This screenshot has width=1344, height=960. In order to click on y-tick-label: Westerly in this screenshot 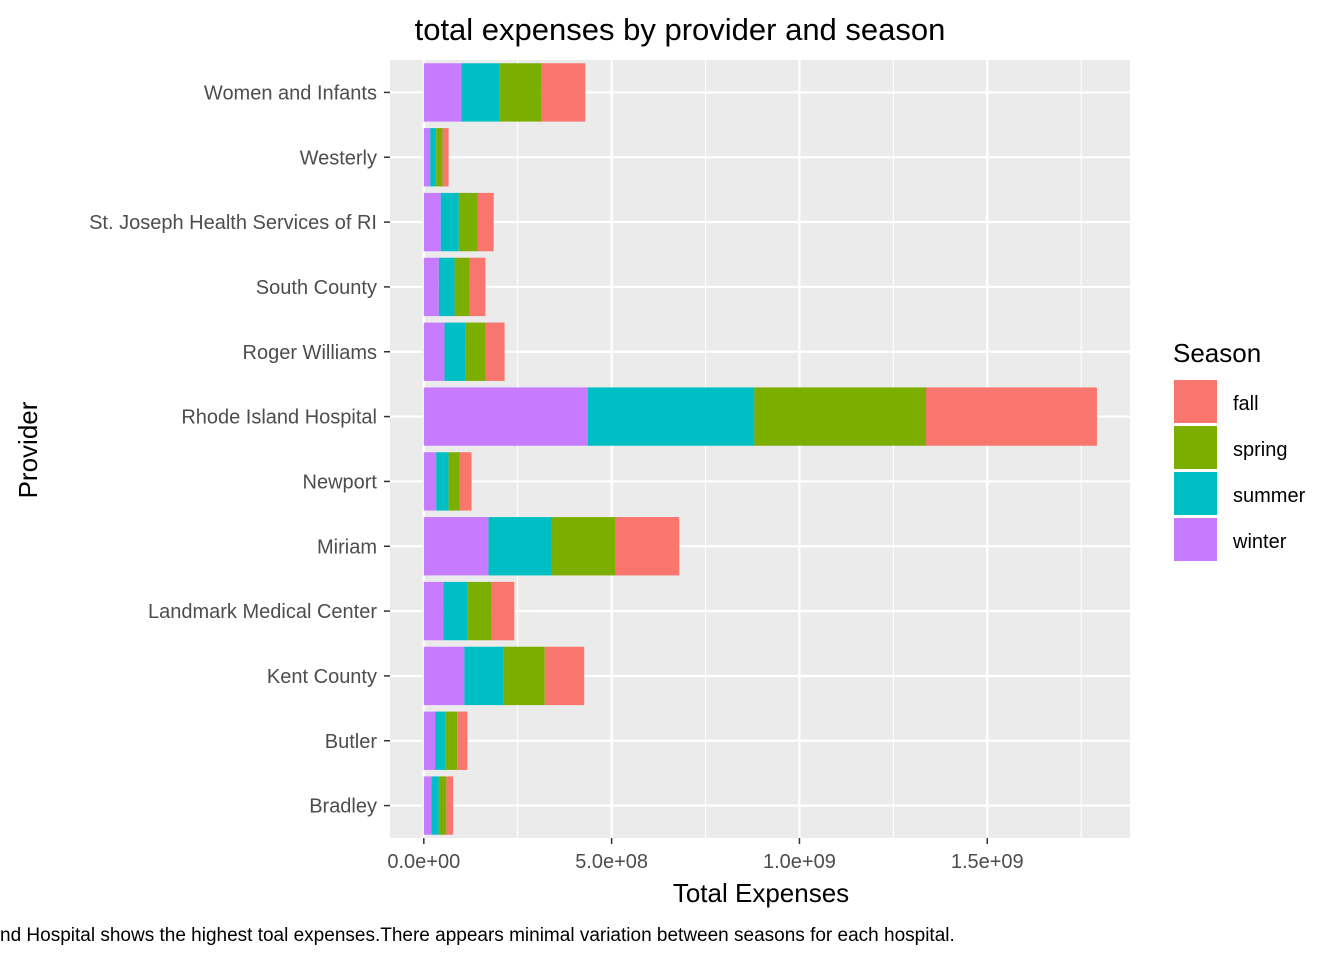, I will do `click(338, 158)`.